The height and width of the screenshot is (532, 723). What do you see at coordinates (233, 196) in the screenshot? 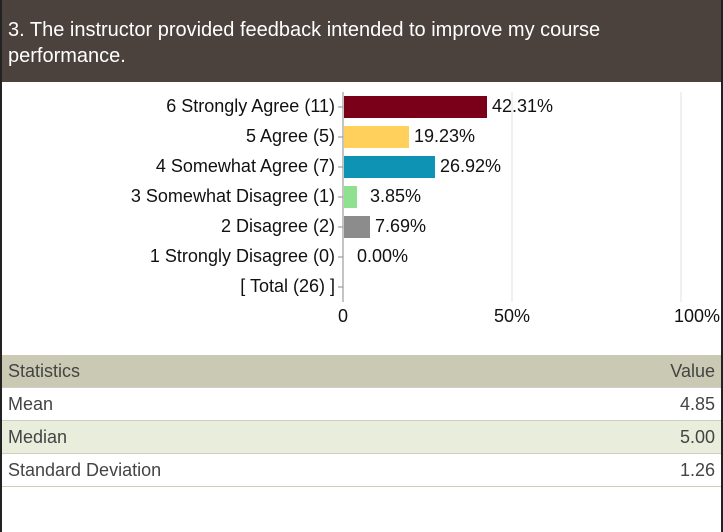
I see `y-tick-label: 3 Somewhat Disagree (1)` at bounding box center [233, 196].